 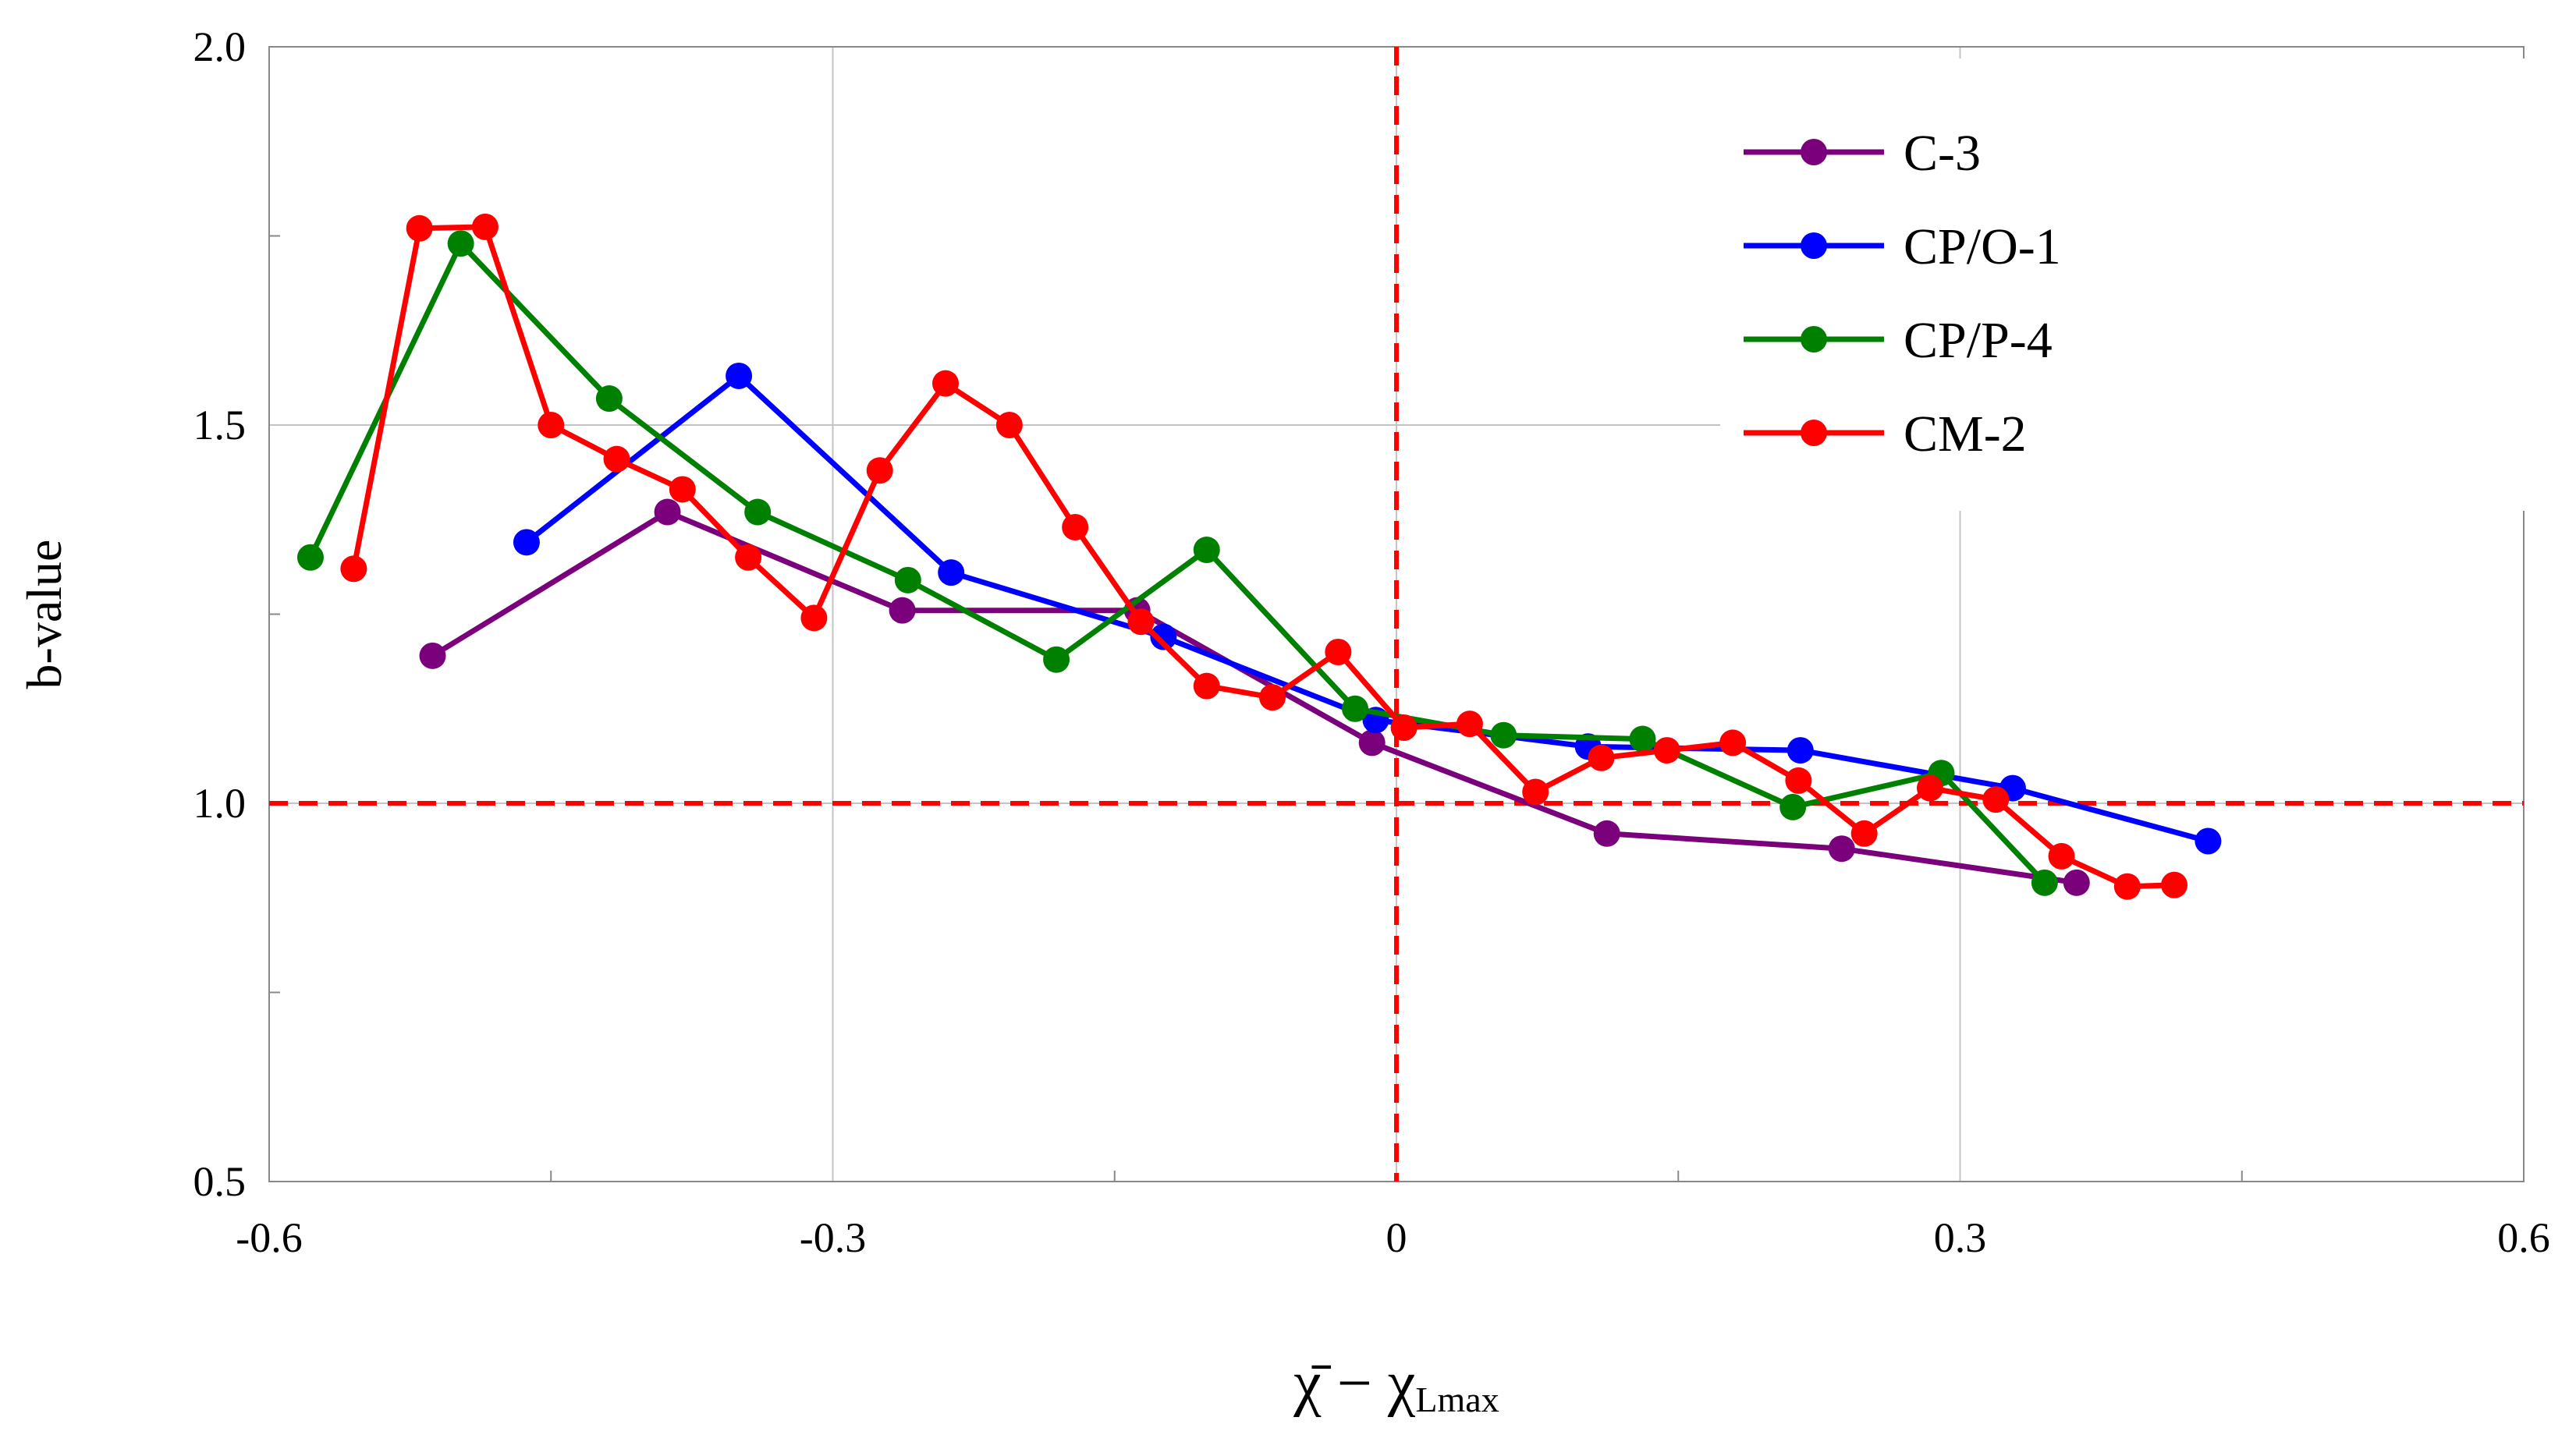 I want to click on x-tick-label: -0.6, so click(x=269, y=1237).